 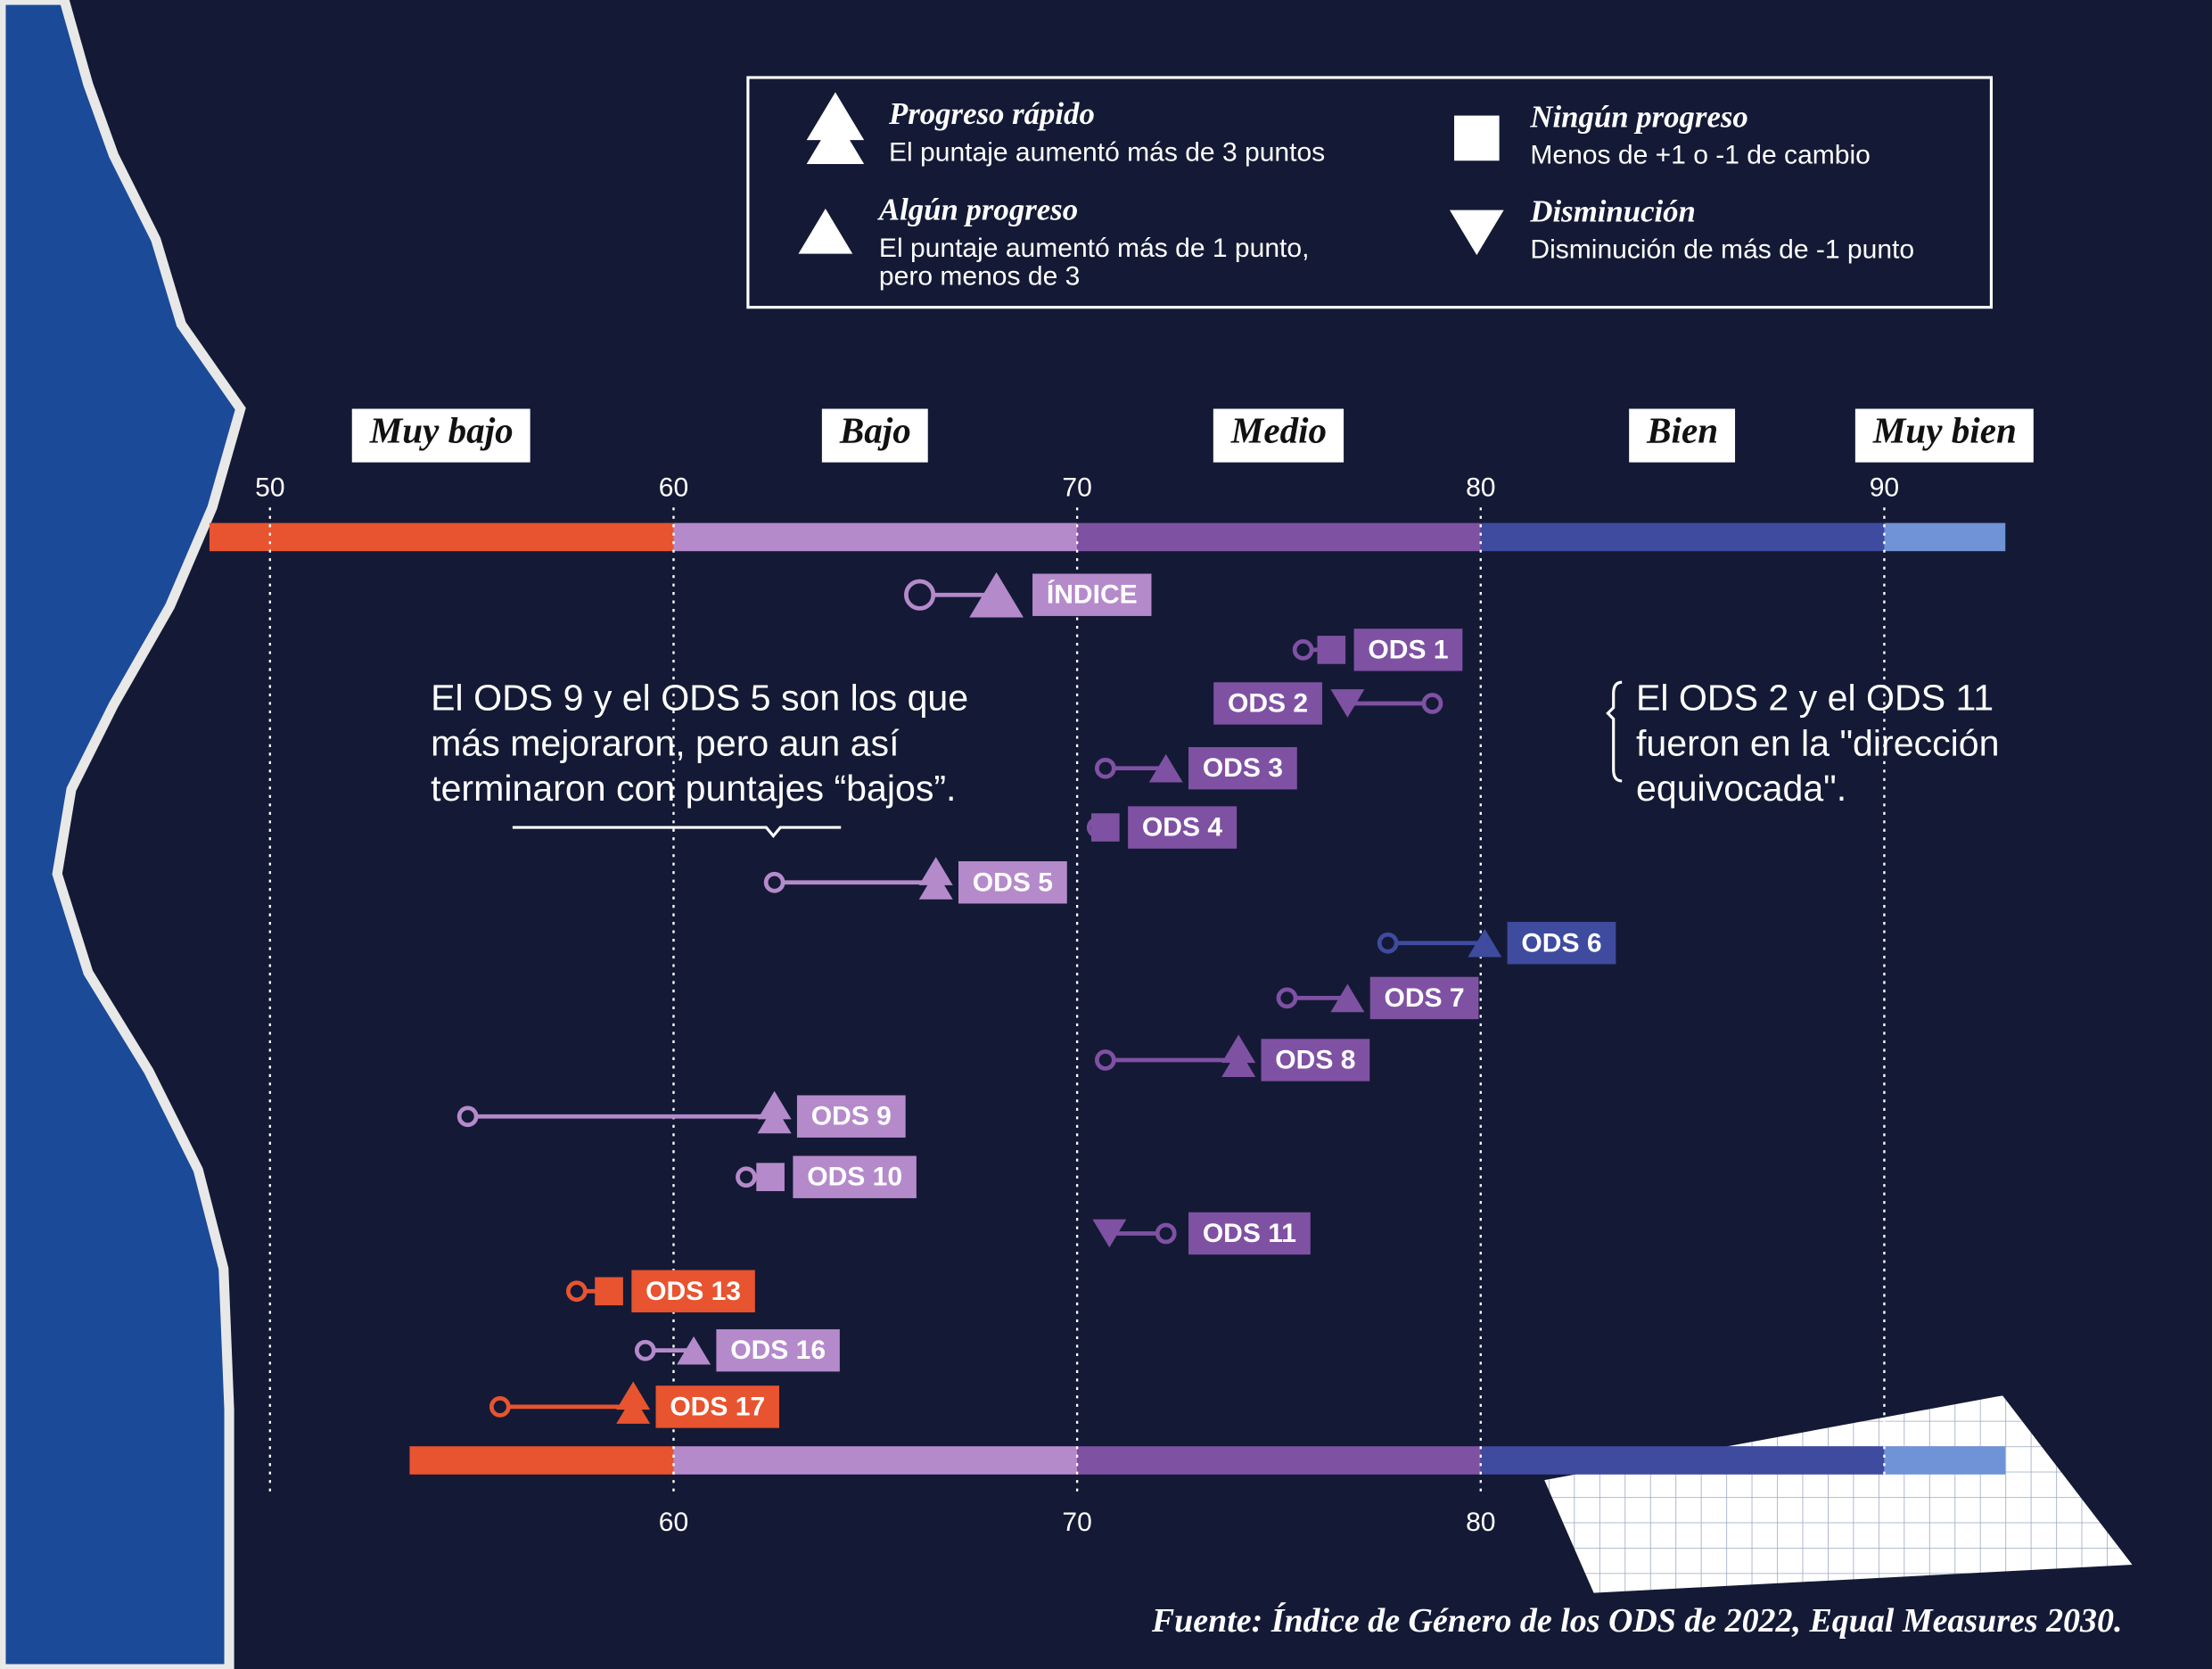 I want to click on x-tick-label: 60, so click(x=673, y=488).